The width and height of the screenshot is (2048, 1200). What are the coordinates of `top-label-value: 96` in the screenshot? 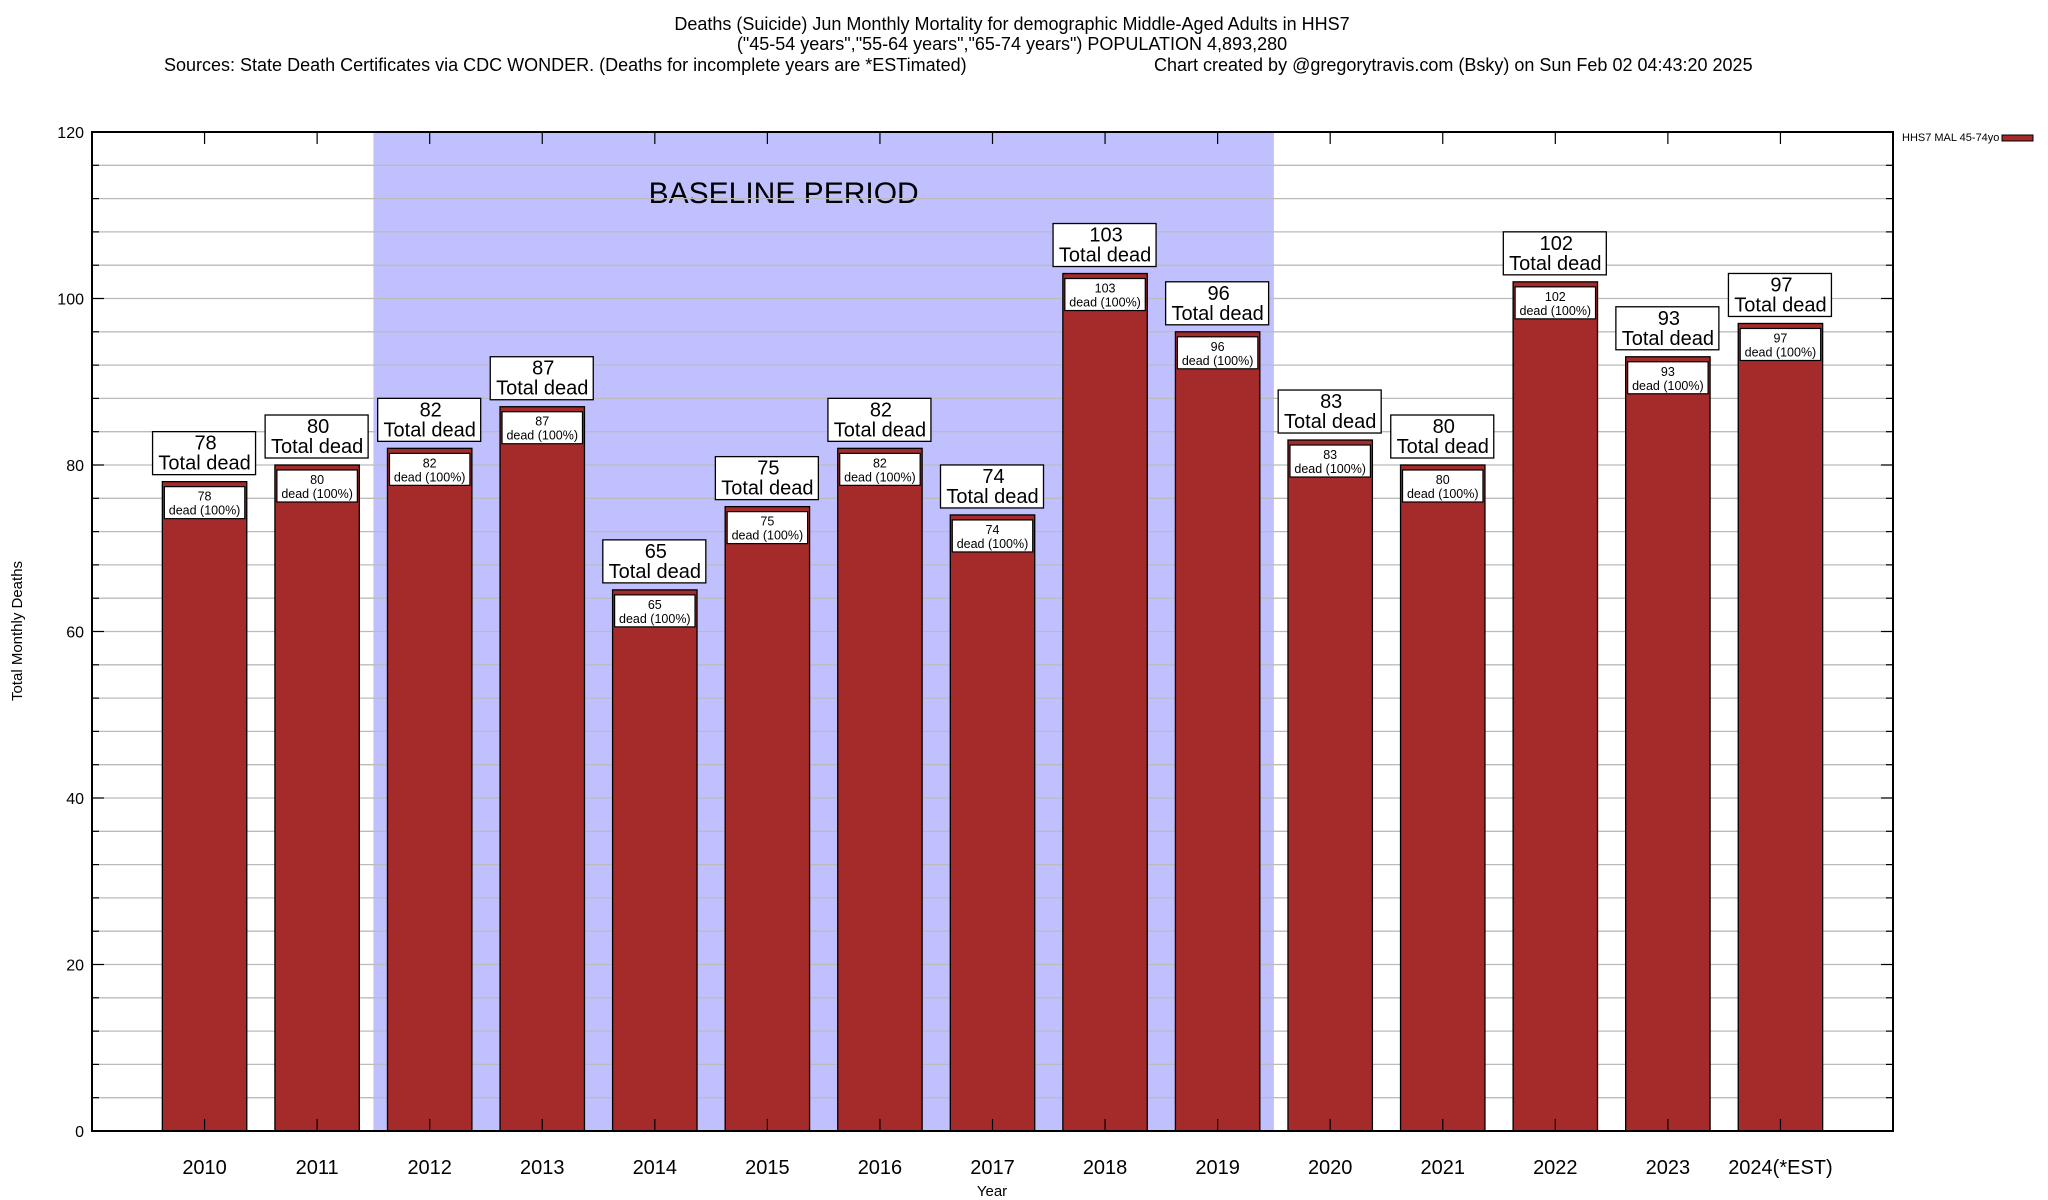 It's located at (1219, 294).